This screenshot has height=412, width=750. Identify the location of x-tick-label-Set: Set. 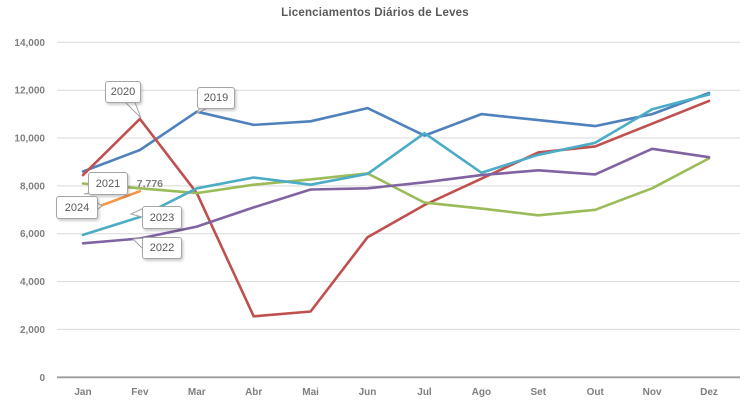
(539, 392).